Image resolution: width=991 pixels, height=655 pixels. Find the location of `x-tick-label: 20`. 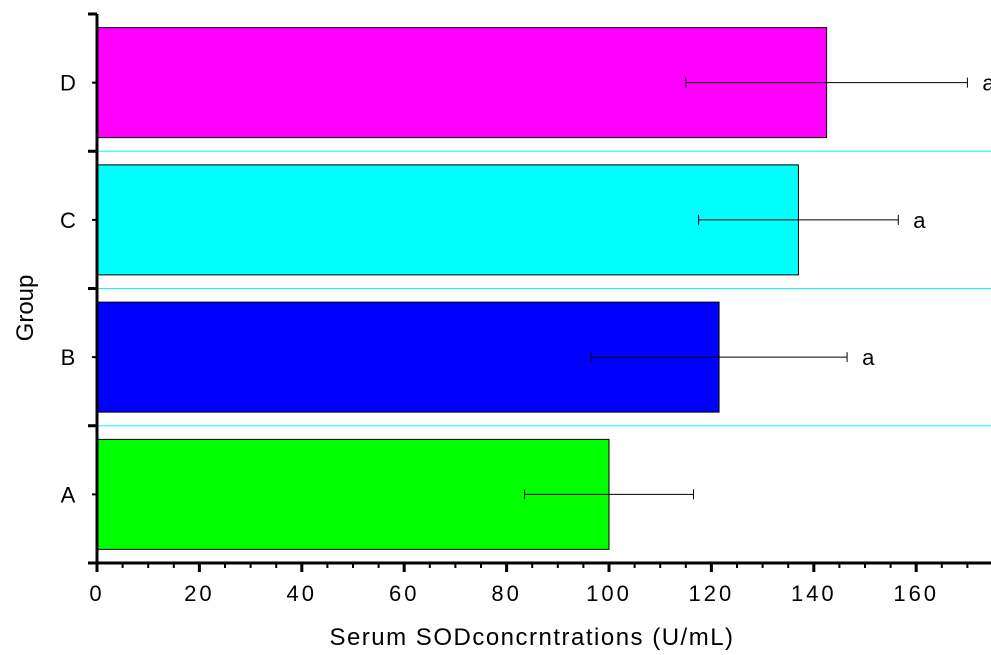

x-tick-label: 20 is located at coordinates (199, 593).